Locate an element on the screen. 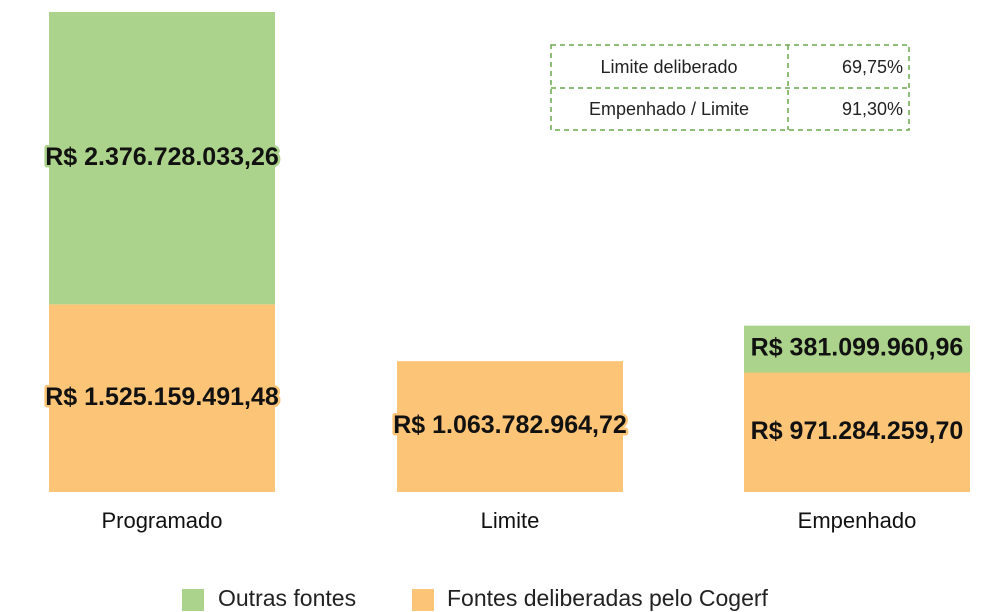 This screenshot has height=612, width=998. data-label: R$ 2.376.728.033,26 is located at coordinates (162, 157).